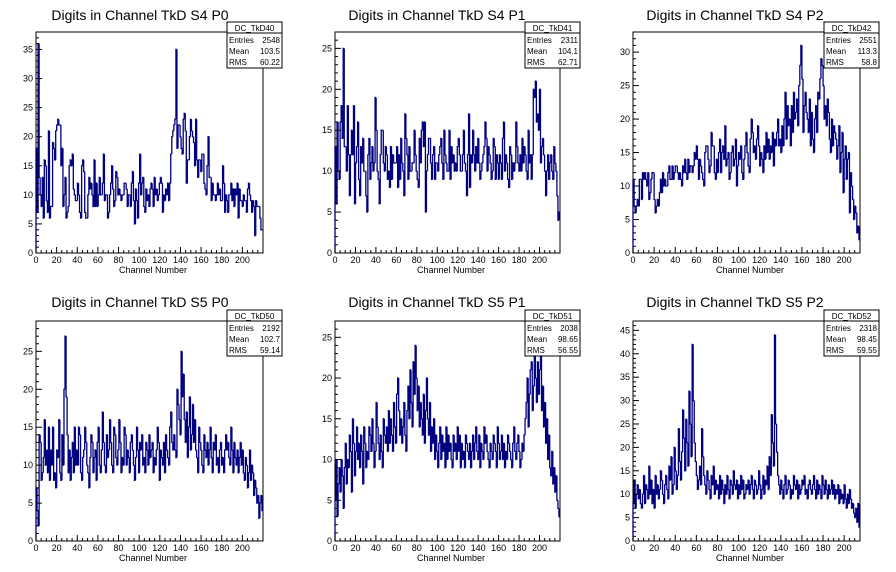 The width and height of the screenshot is (896, 572). Describe the element at coordinates (568, 339) in the screenshot. I see `stats-value-mean: 98.65` at that location.